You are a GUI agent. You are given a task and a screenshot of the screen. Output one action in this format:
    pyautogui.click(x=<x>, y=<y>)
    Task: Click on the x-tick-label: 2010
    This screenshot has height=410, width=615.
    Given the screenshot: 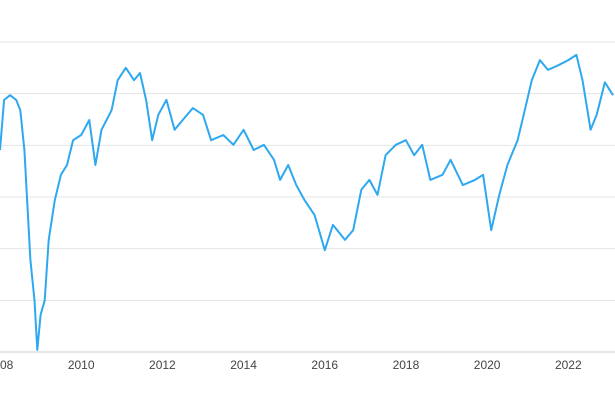 What is the action you would take?
    pyautogui.click(x=81, y=365)
    